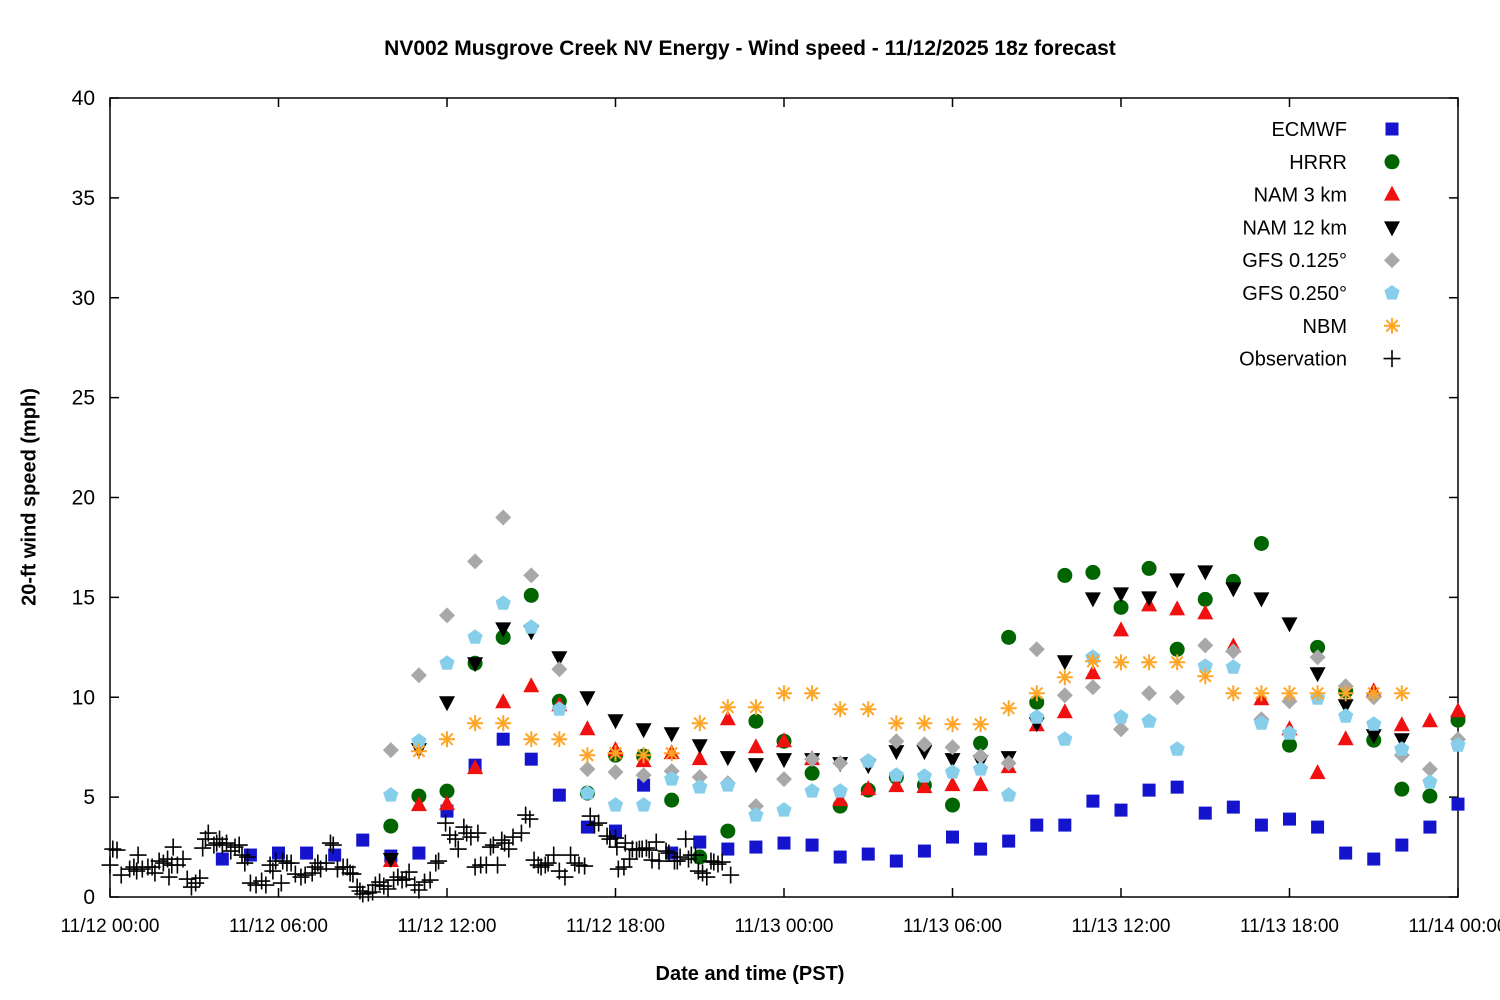 The height and width of the screenshot is (1000, 1500). Describe the element at coordinates (83, 697) in the screenshot. I see `y-tick-label: 10` at that location.